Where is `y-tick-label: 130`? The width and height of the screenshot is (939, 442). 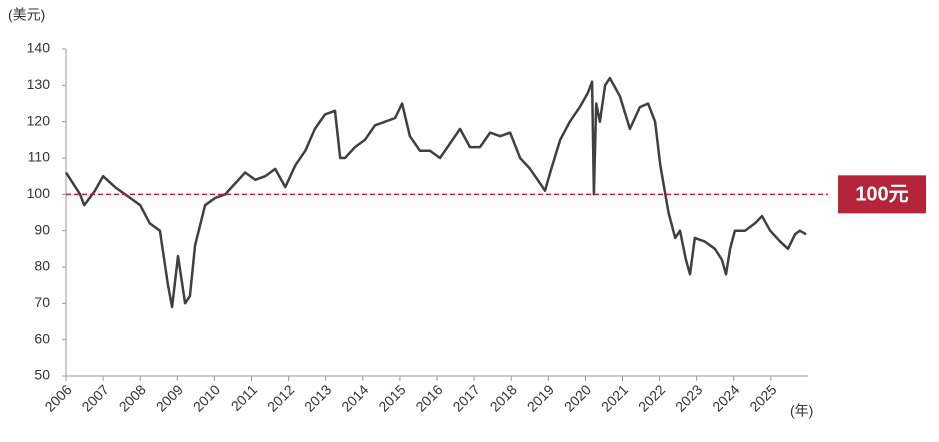 y-tick-label: 130 is located at coordinates (39, 84).